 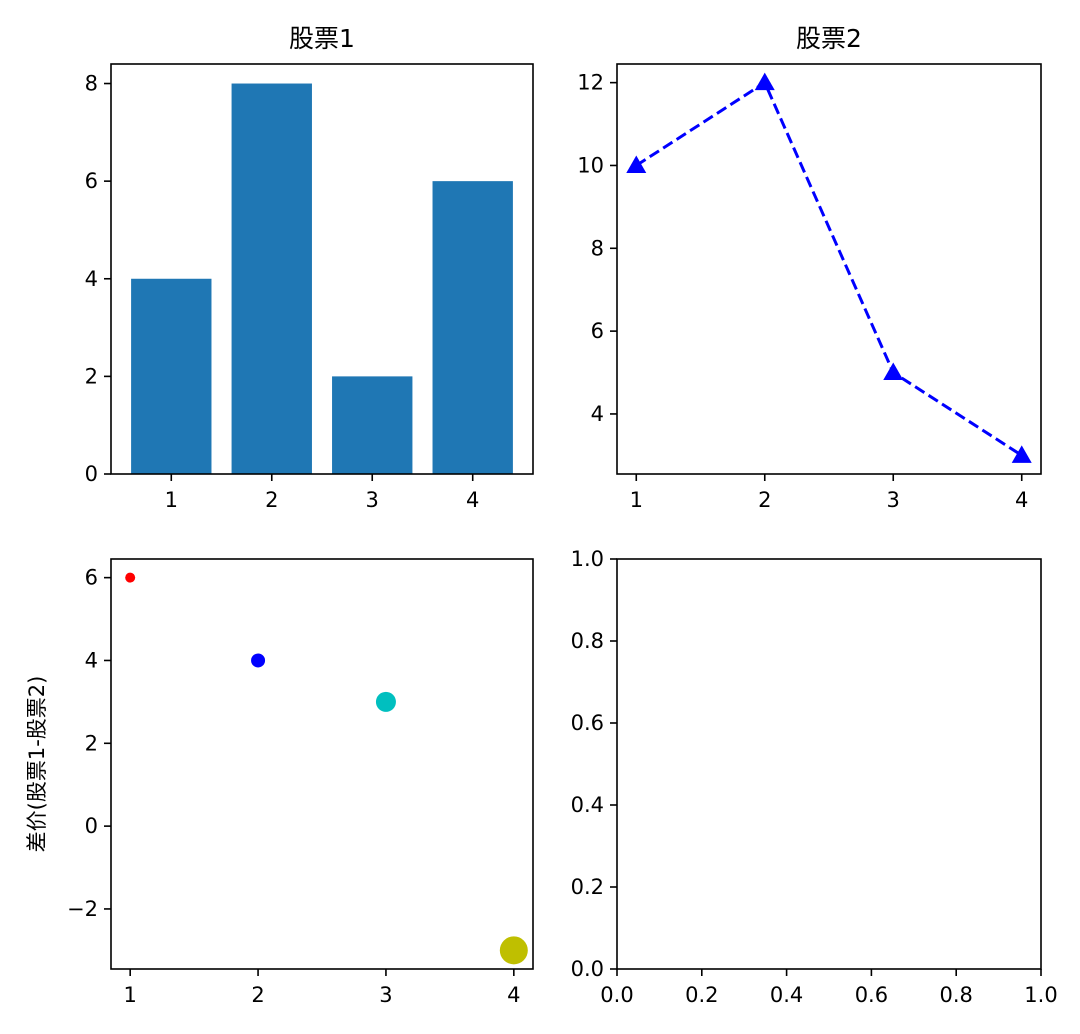 What do you see at coordinates (701, 995) in the screenshot?
I see `x-tick-label: 0.2` at bounding box center [701, 995].